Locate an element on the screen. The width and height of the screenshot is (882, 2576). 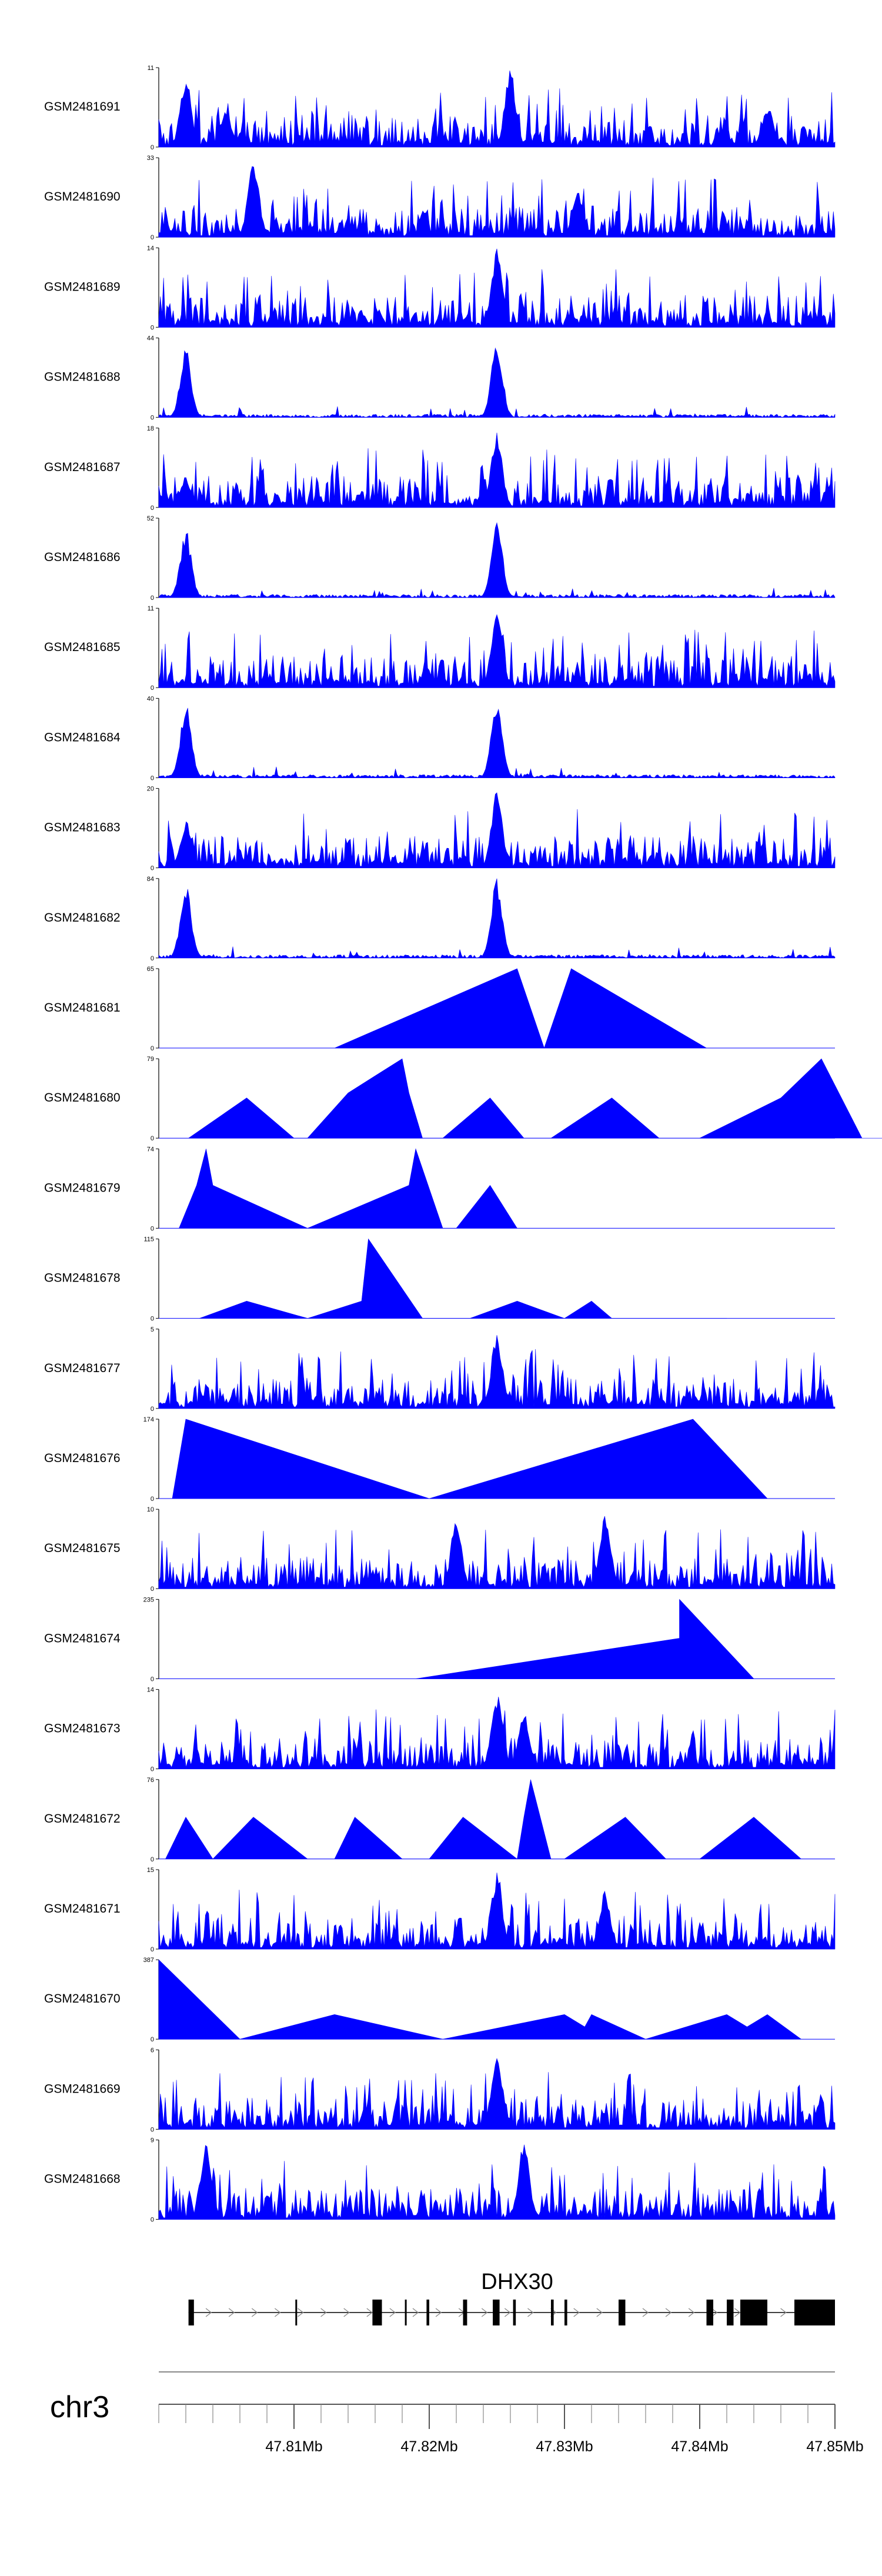
track-label: GSM2481672 is located at coordinates (82, 1819).